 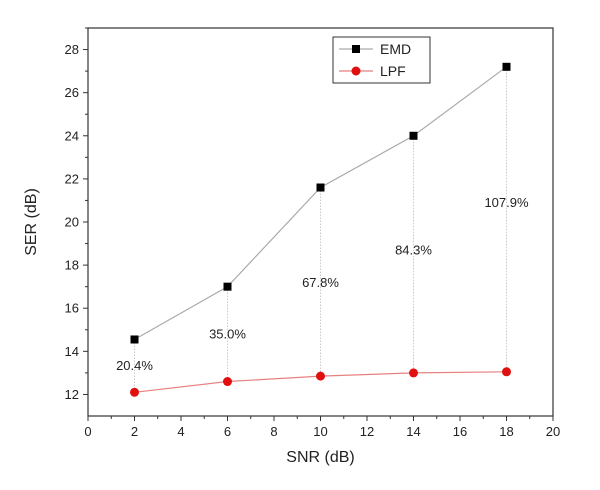 I want to click on y-tick-label: 18, so click(x=72, y=265).